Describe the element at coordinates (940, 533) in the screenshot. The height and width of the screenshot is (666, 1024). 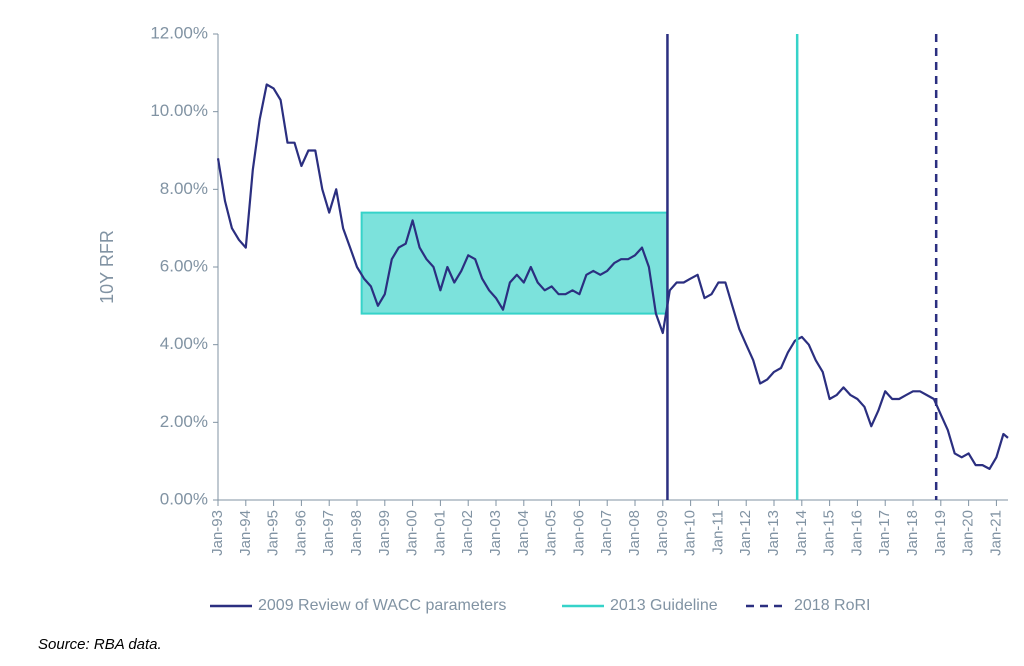
I see `x-tick-label: Jan-19` at that location.